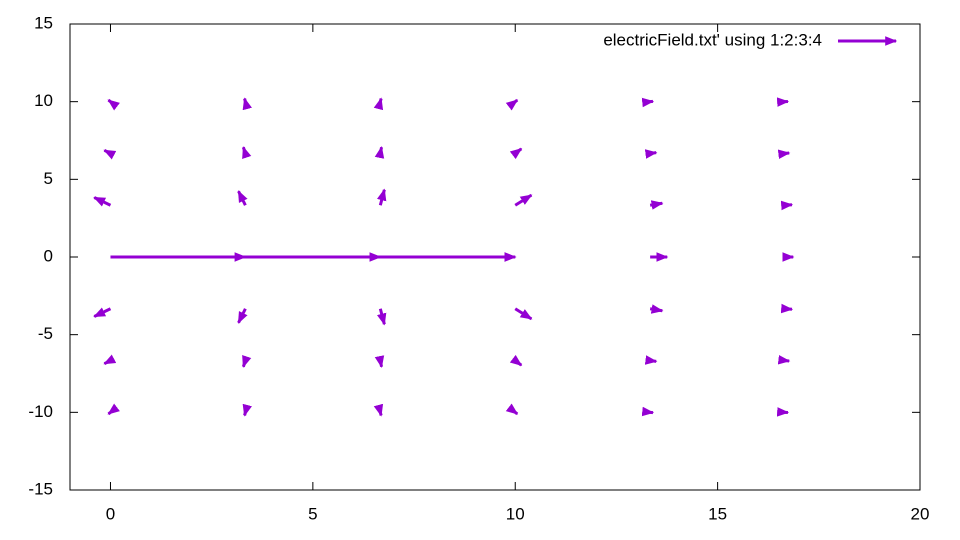 This screenshot has height=540, width=960. I want to click on x-tick-label: 10, so click(515, 513).